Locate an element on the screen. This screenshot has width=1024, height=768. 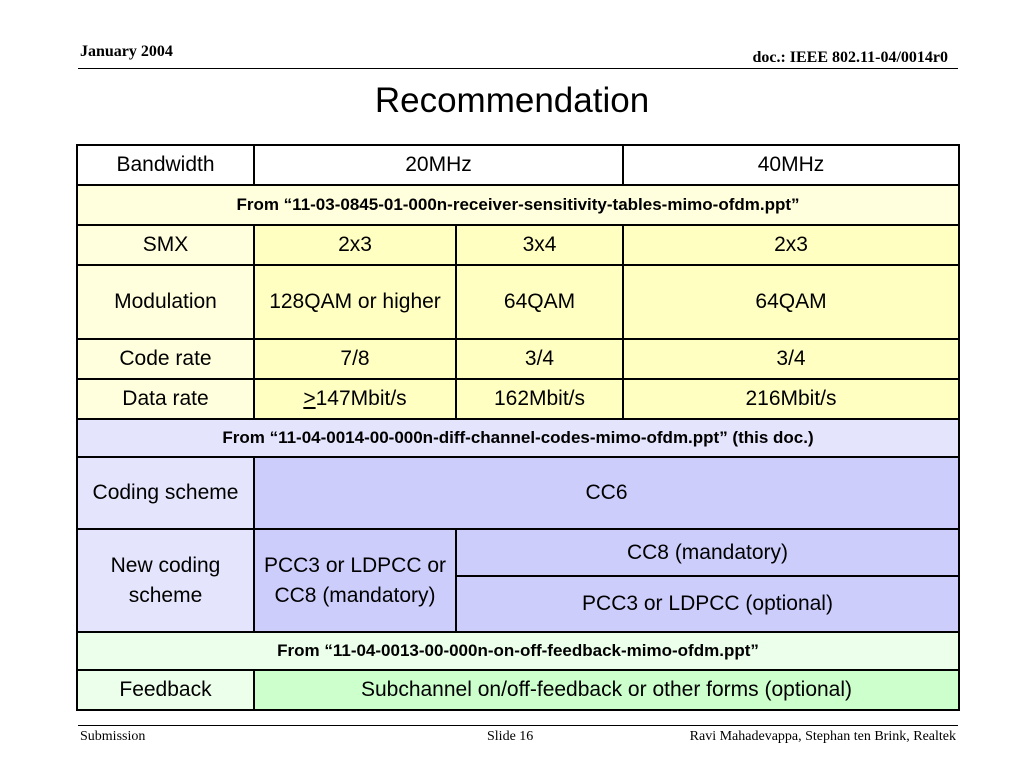
bandwidth-label: Bandwidth is located at coordinates (165, 165).